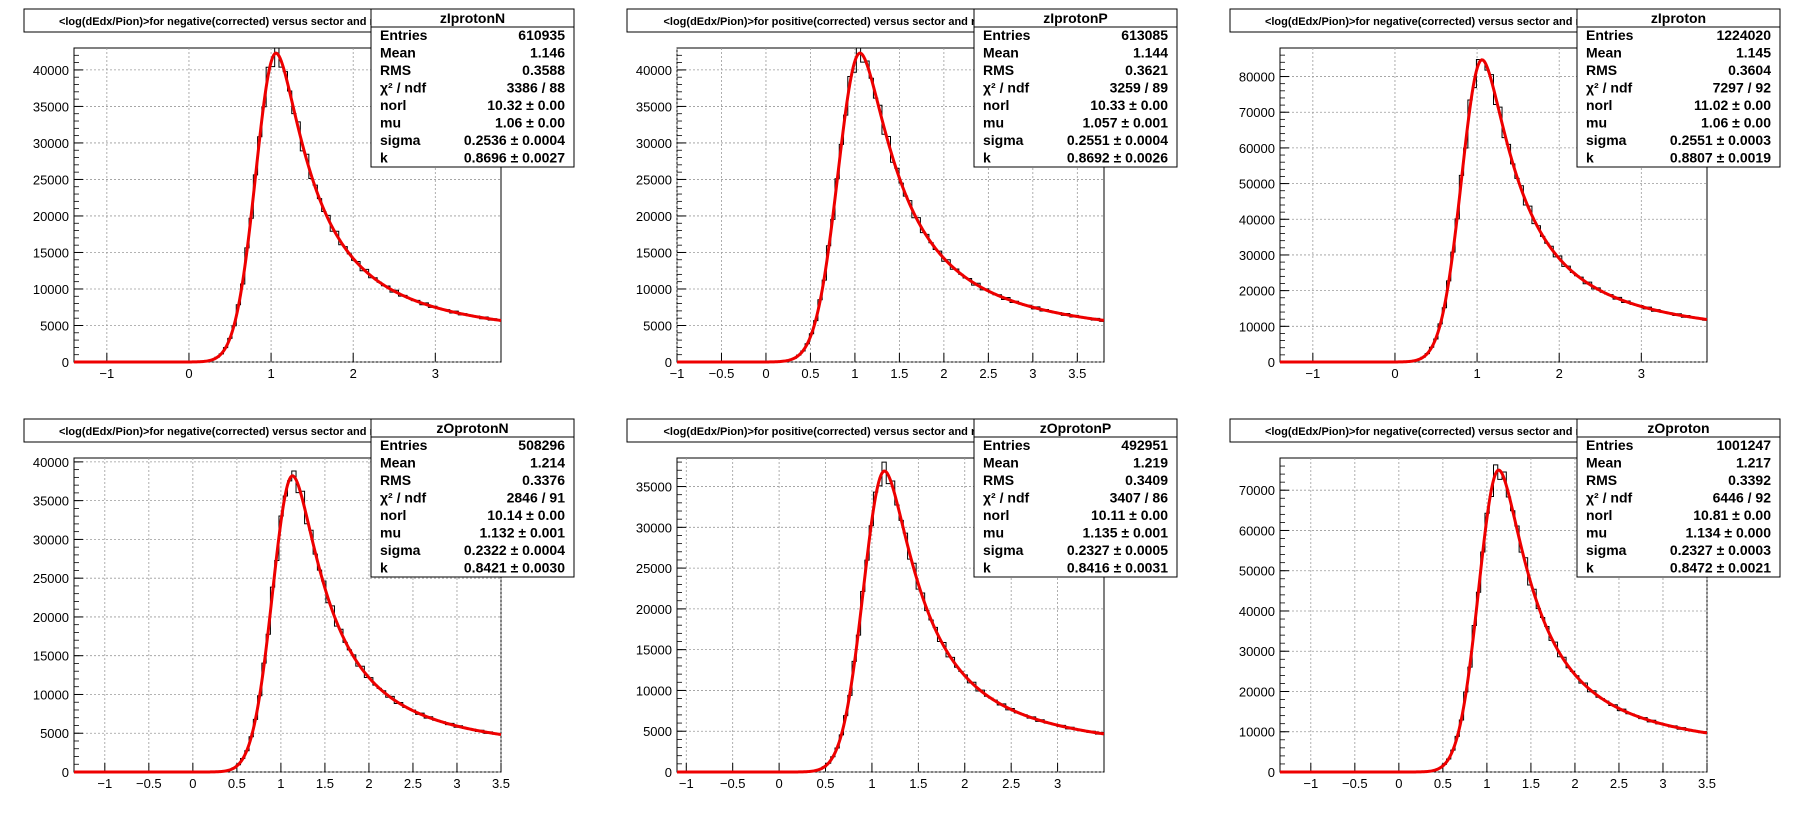 This screenshot has width=1800, height=814. What do you see at coordinates (825, 783) in the screenshot?
I see `x-tick-label: 0.5` at bounding box center [825, 783].